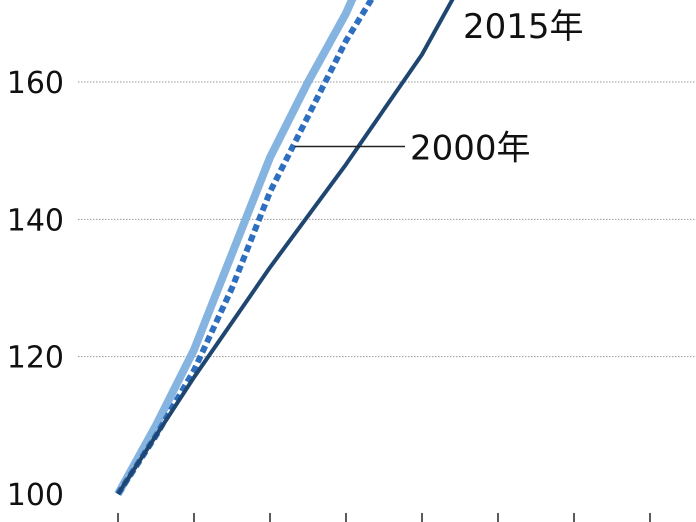 Image resolution: width=696 pixels, height=522 pixels. Describe the element at coordinates (35, 358) in the screenshot. I see `y-tick-label-120: 120` at that location.